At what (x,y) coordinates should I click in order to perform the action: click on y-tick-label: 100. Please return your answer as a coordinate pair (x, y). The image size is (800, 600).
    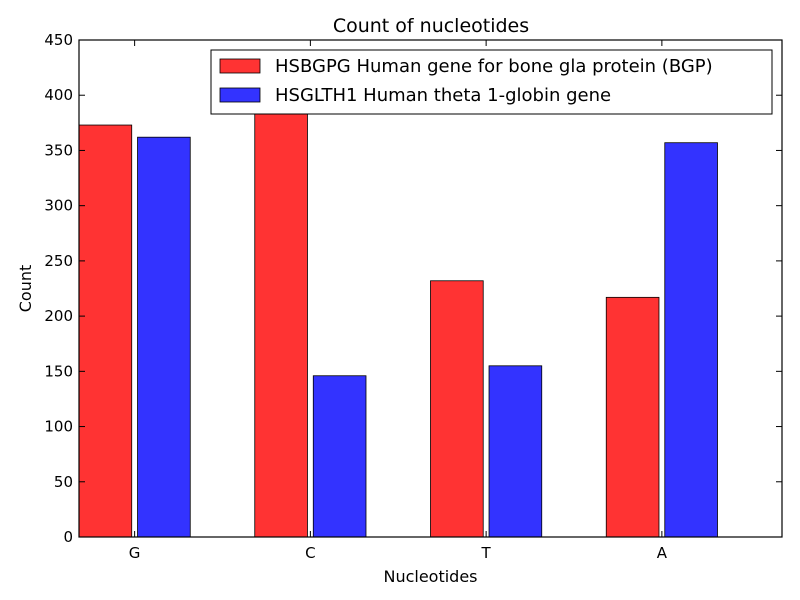
    Looking at the image, I should click on (58, 427).